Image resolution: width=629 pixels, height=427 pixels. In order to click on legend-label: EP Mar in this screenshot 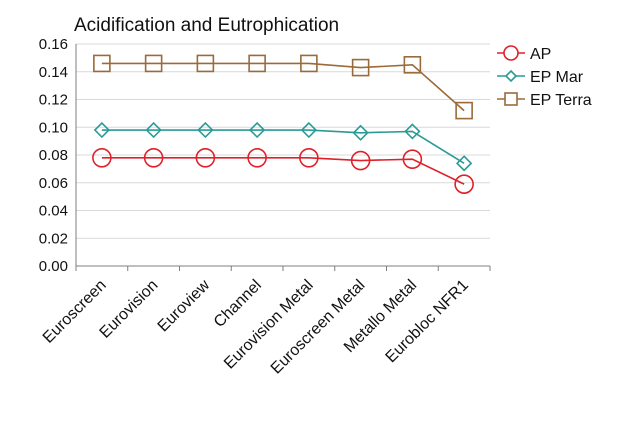, I will do `click(557, 77)`.